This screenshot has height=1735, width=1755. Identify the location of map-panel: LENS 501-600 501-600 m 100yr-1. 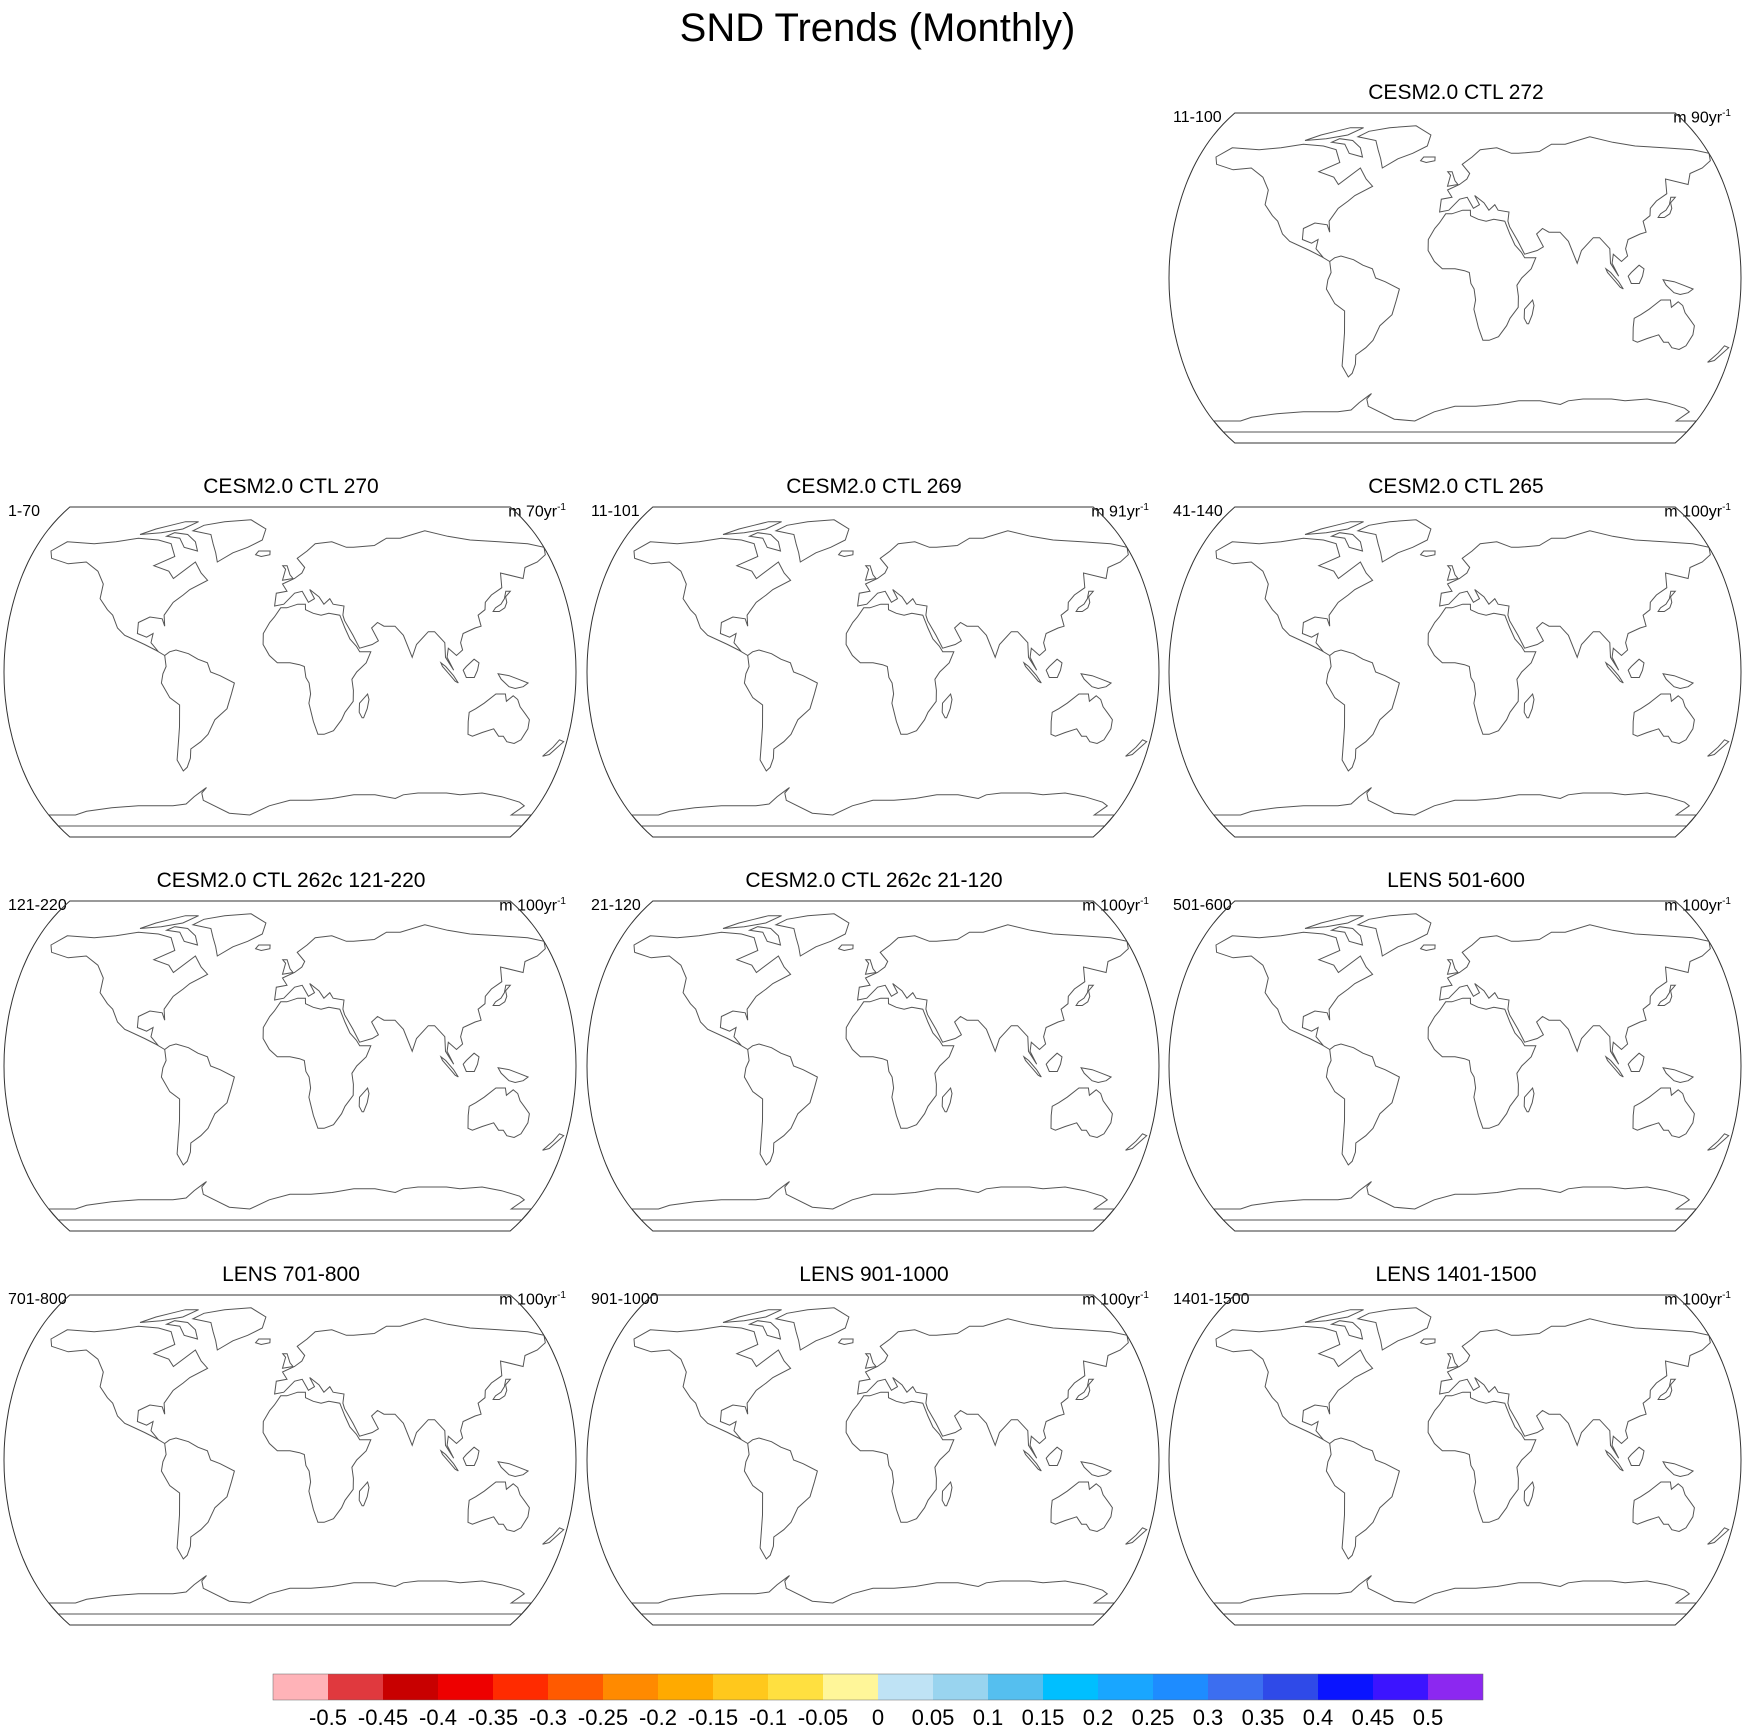
(1456, 1053).